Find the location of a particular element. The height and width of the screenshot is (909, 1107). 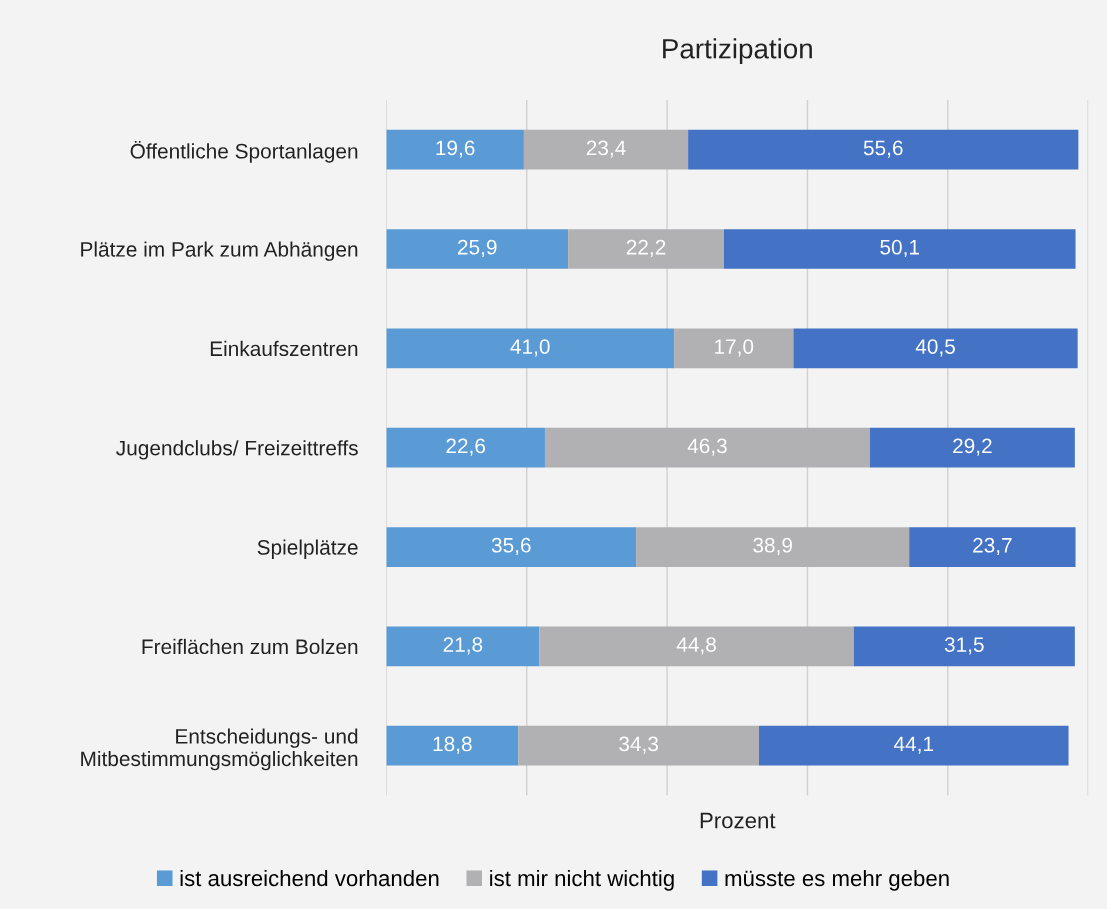

y-tick-label: Entscheidungs- und Mitbestimmungsmöglichkeiten is located at coordinates (219, 749).